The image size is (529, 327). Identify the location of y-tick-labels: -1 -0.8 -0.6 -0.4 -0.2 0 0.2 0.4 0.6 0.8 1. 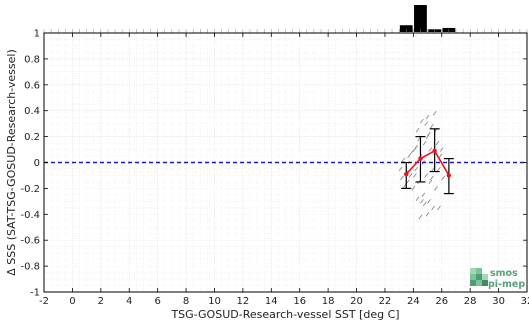
(30, 164).